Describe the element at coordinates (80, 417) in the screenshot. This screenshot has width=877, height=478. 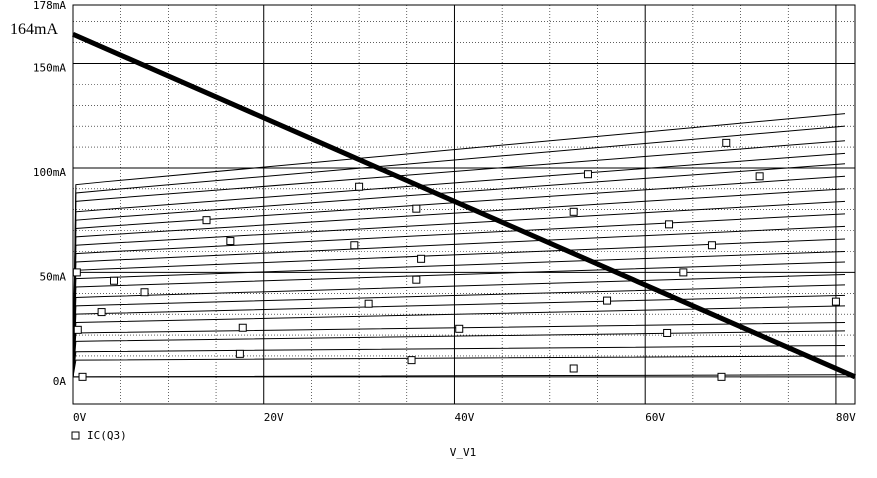
I see `x-tick-label: 0V` at that location.